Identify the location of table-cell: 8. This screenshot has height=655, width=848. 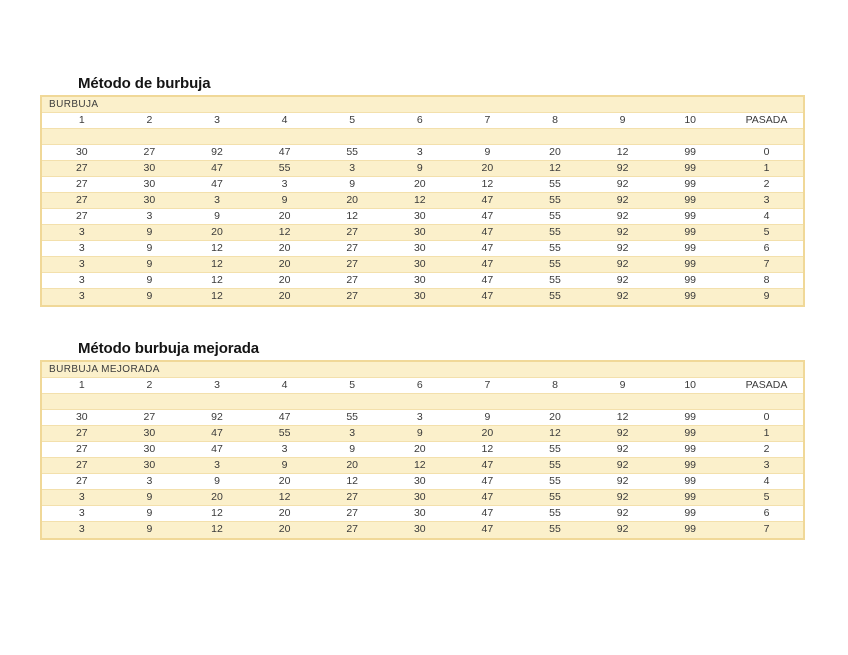
(766, 280).